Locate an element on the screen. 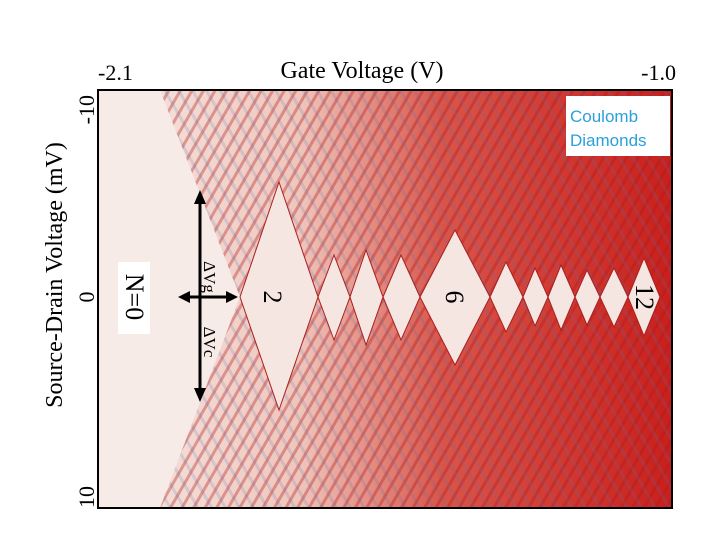 The width and height of the screenshot is (720, 545). y-tick-label: -10 is located at coordinates (86, 109).